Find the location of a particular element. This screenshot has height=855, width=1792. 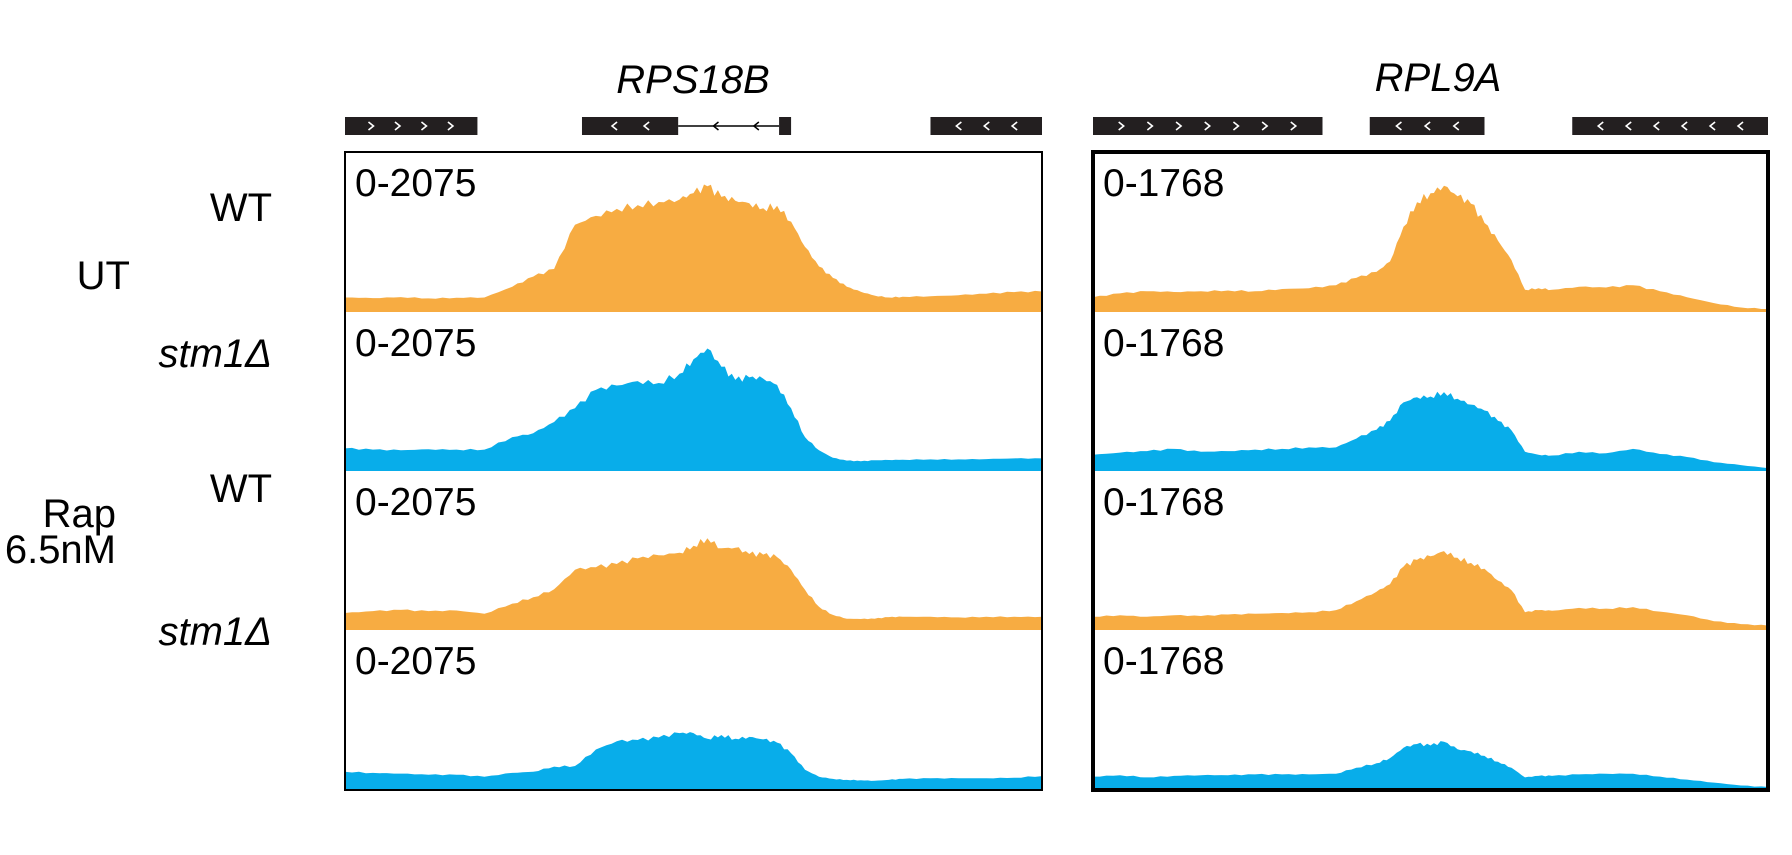

condition-label-rap-dose: 6.5nM is located at coordinates (60, 550).